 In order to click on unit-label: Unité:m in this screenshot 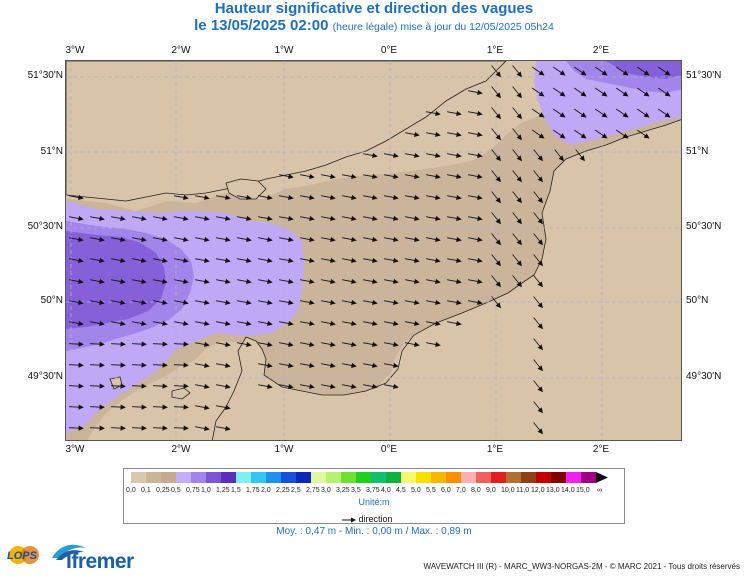, I will do `click(374, 502)`.